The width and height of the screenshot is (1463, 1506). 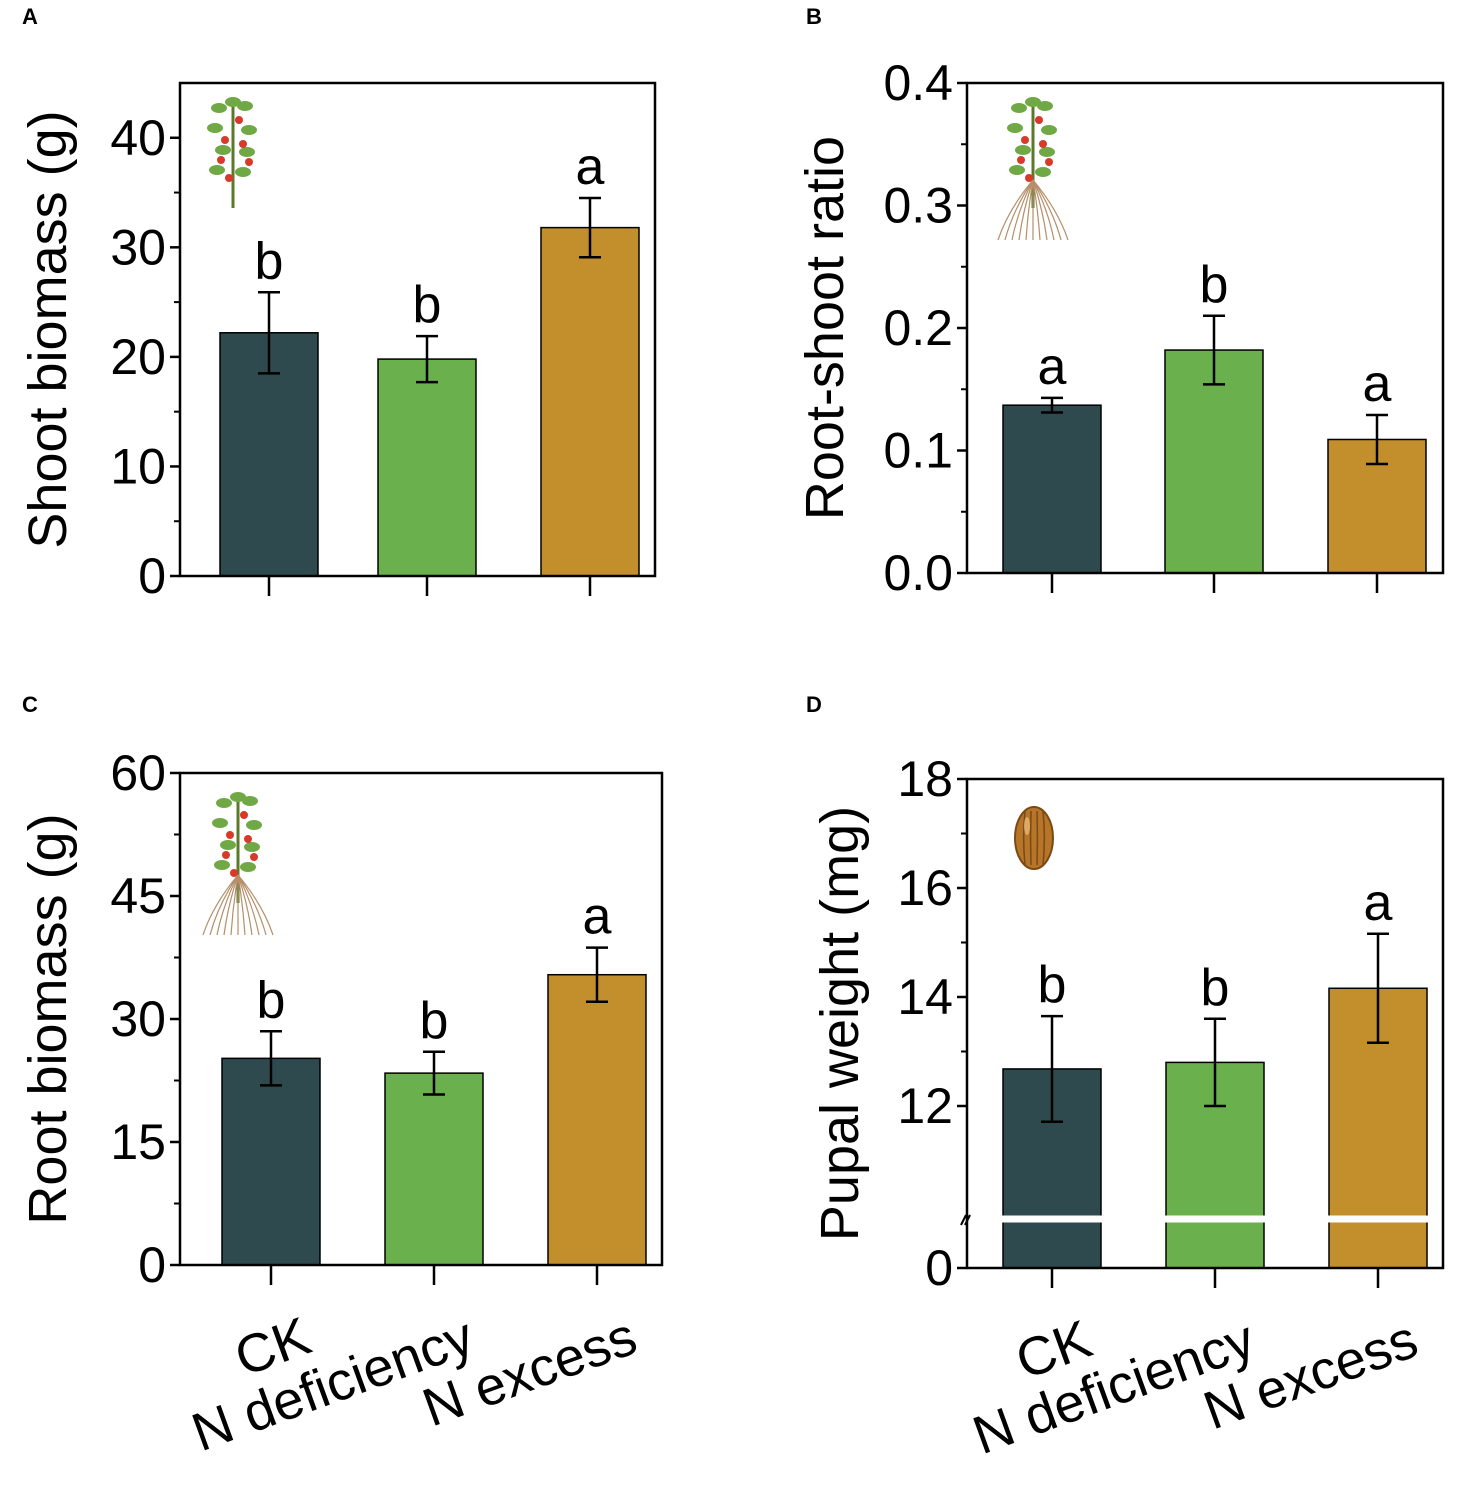 What do you see at coordinates (814, 704) in the screenshot?
I see `panel-letter: D` at bounding box center [814, 704].